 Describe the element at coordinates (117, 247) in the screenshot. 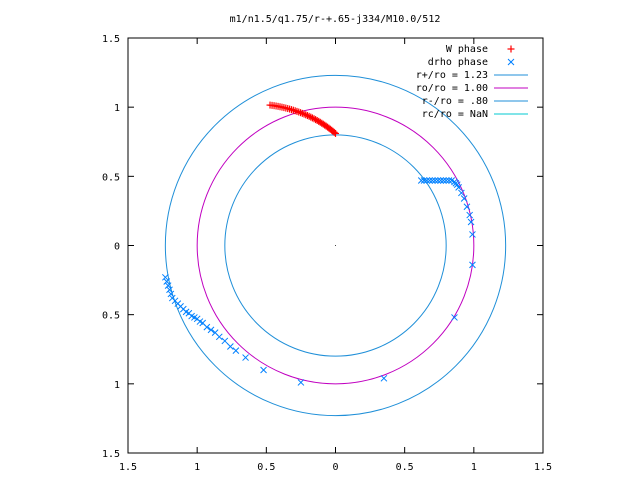

I see `y-tick-label: 0` at that location.